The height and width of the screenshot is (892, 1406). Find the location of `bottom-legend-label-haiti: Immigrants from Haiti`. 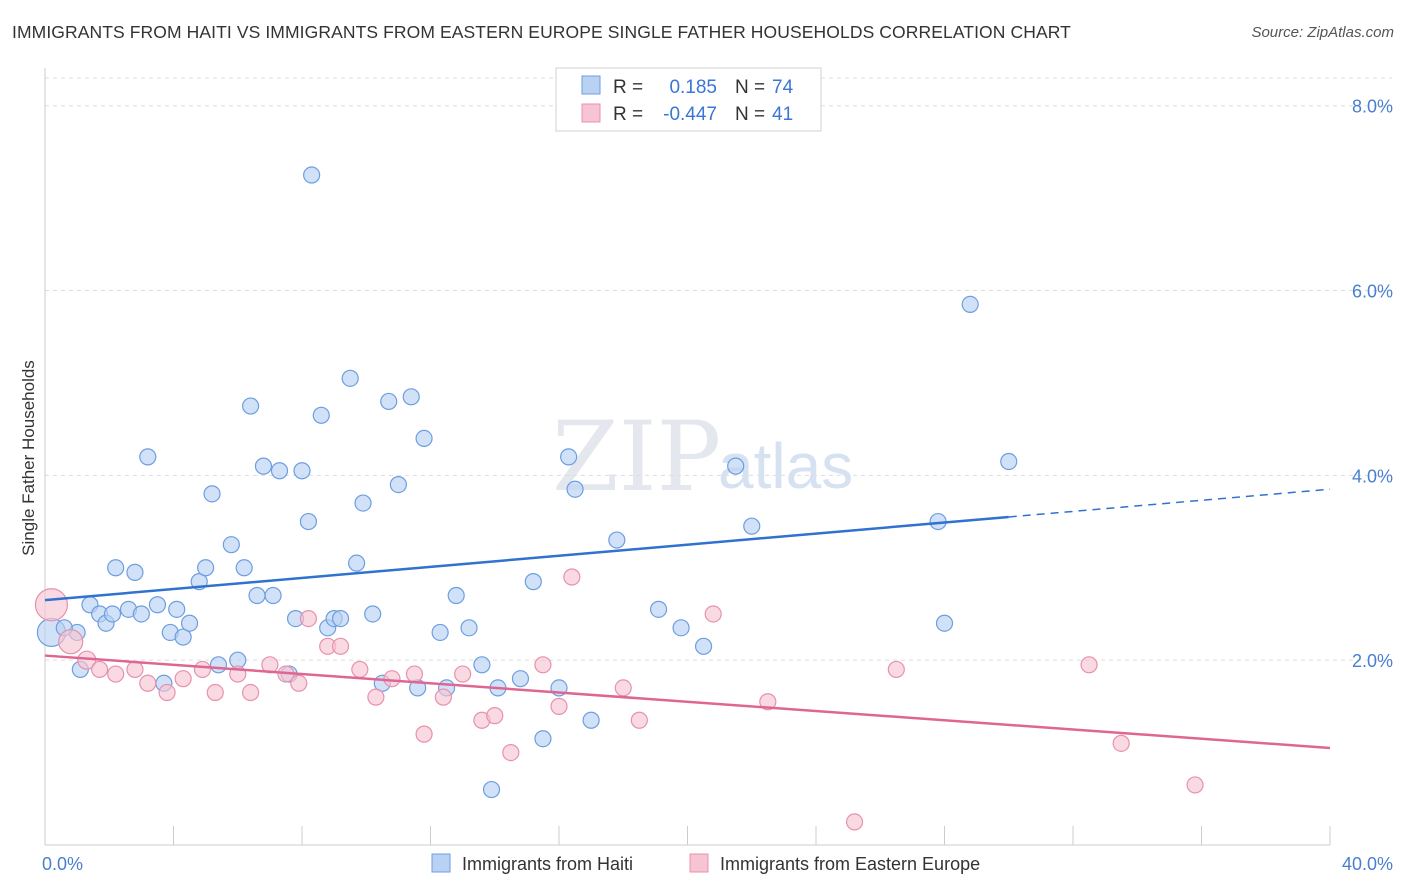

bottom-legend-label-haiti: Immigrants from Haiti is located at coordinates (547, 864).